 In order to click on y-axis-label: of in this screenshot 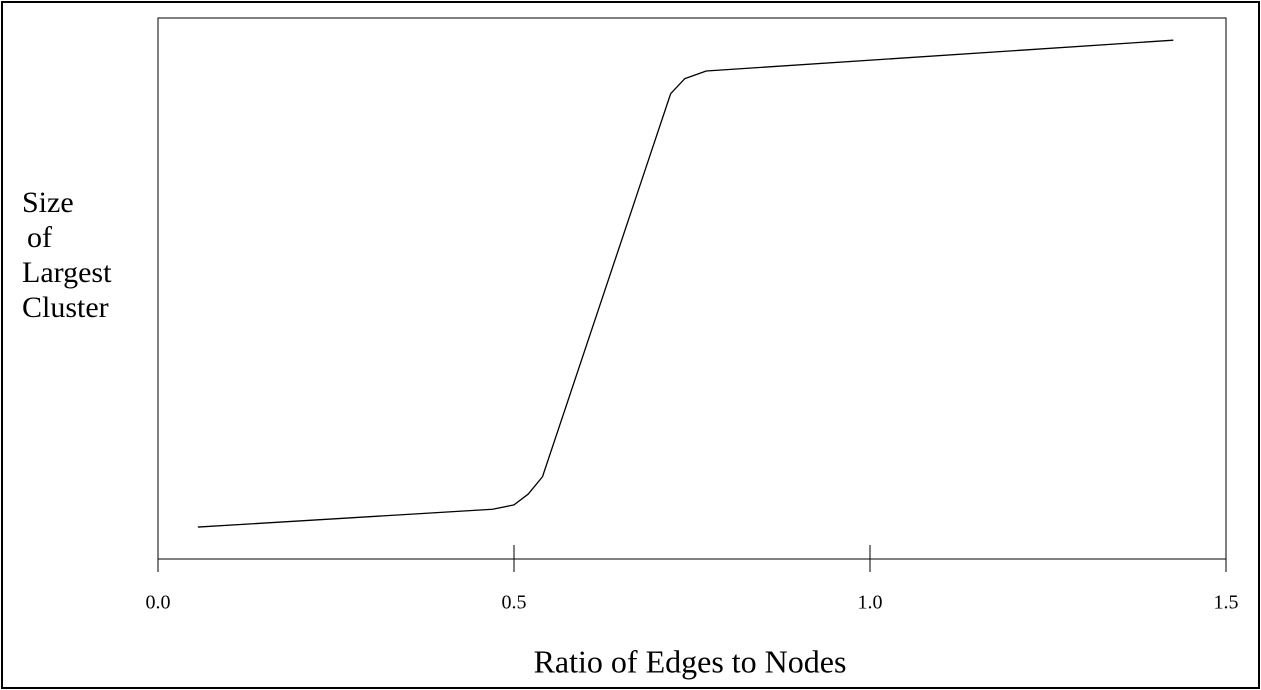, I will do `click(39, 237)`.